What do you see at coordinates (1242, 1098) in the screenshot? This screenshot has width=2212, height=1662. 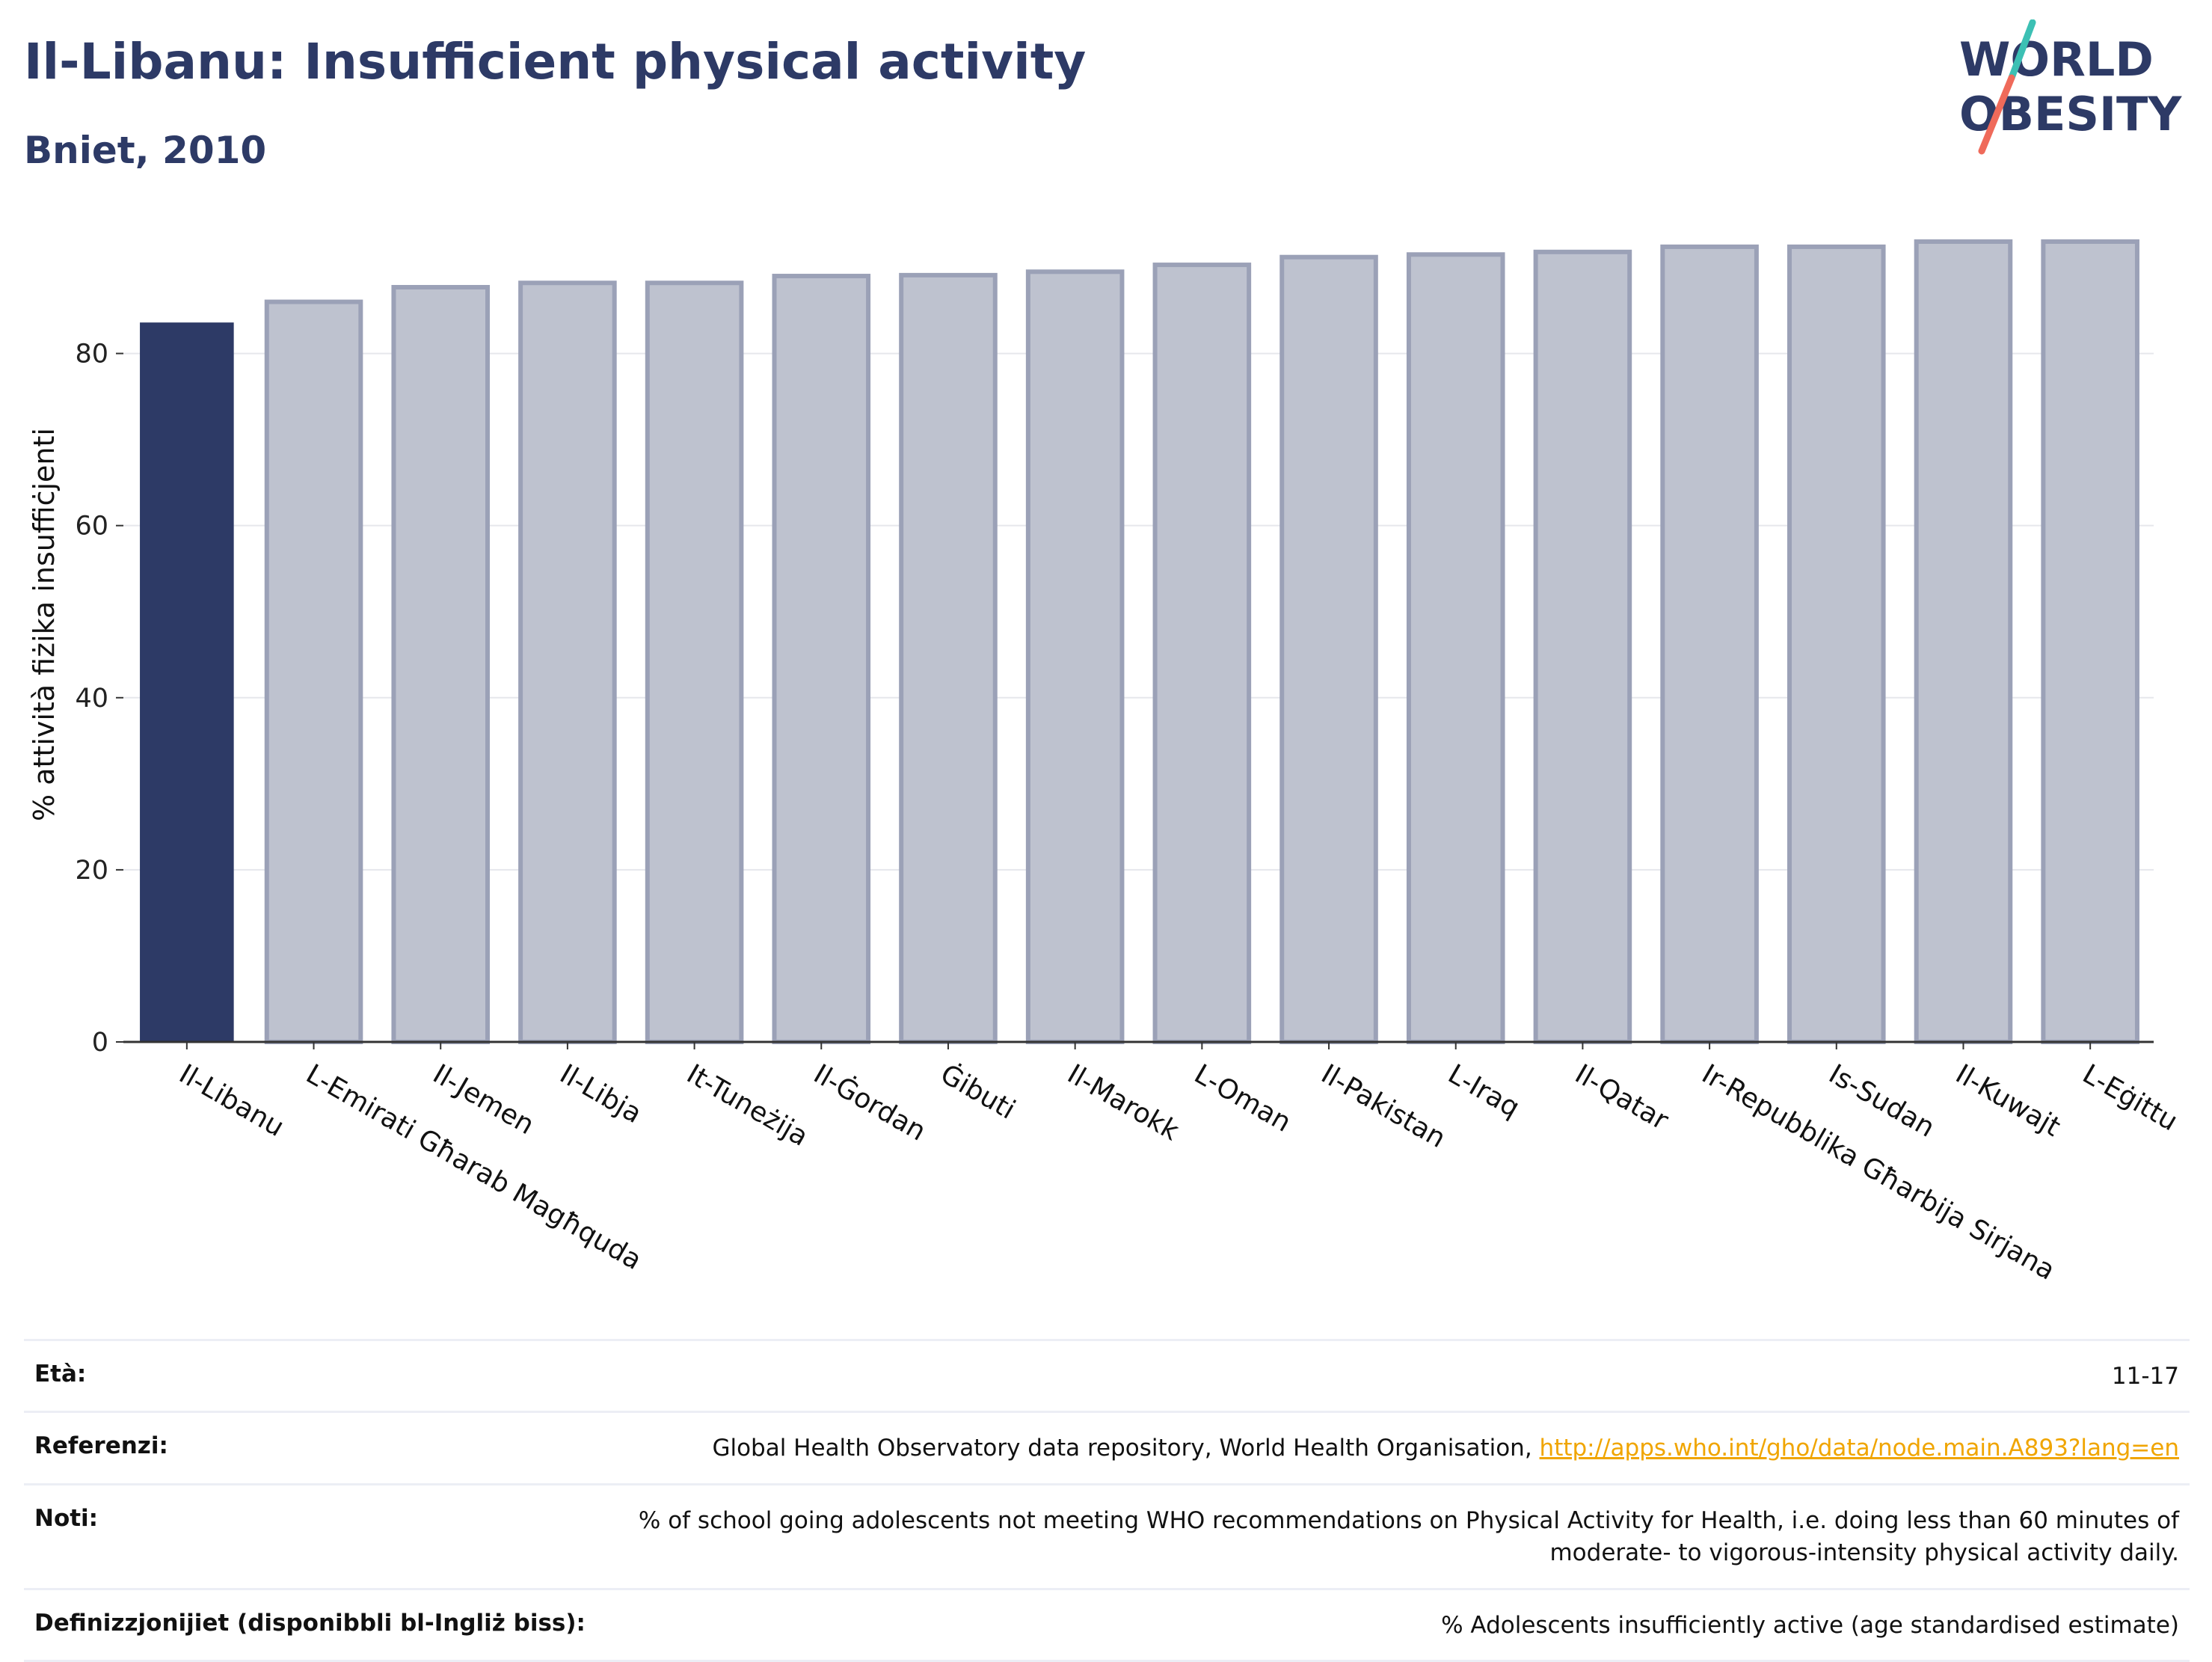 I see `x-tick-label: L-Oman` at bounding box center [1242, 1098].